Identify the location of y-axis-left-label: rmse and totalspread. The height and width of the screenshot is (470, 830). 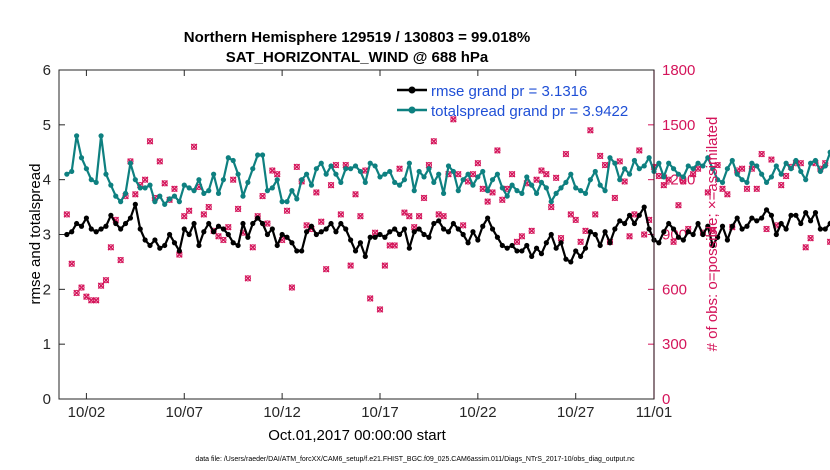
(35, 234).